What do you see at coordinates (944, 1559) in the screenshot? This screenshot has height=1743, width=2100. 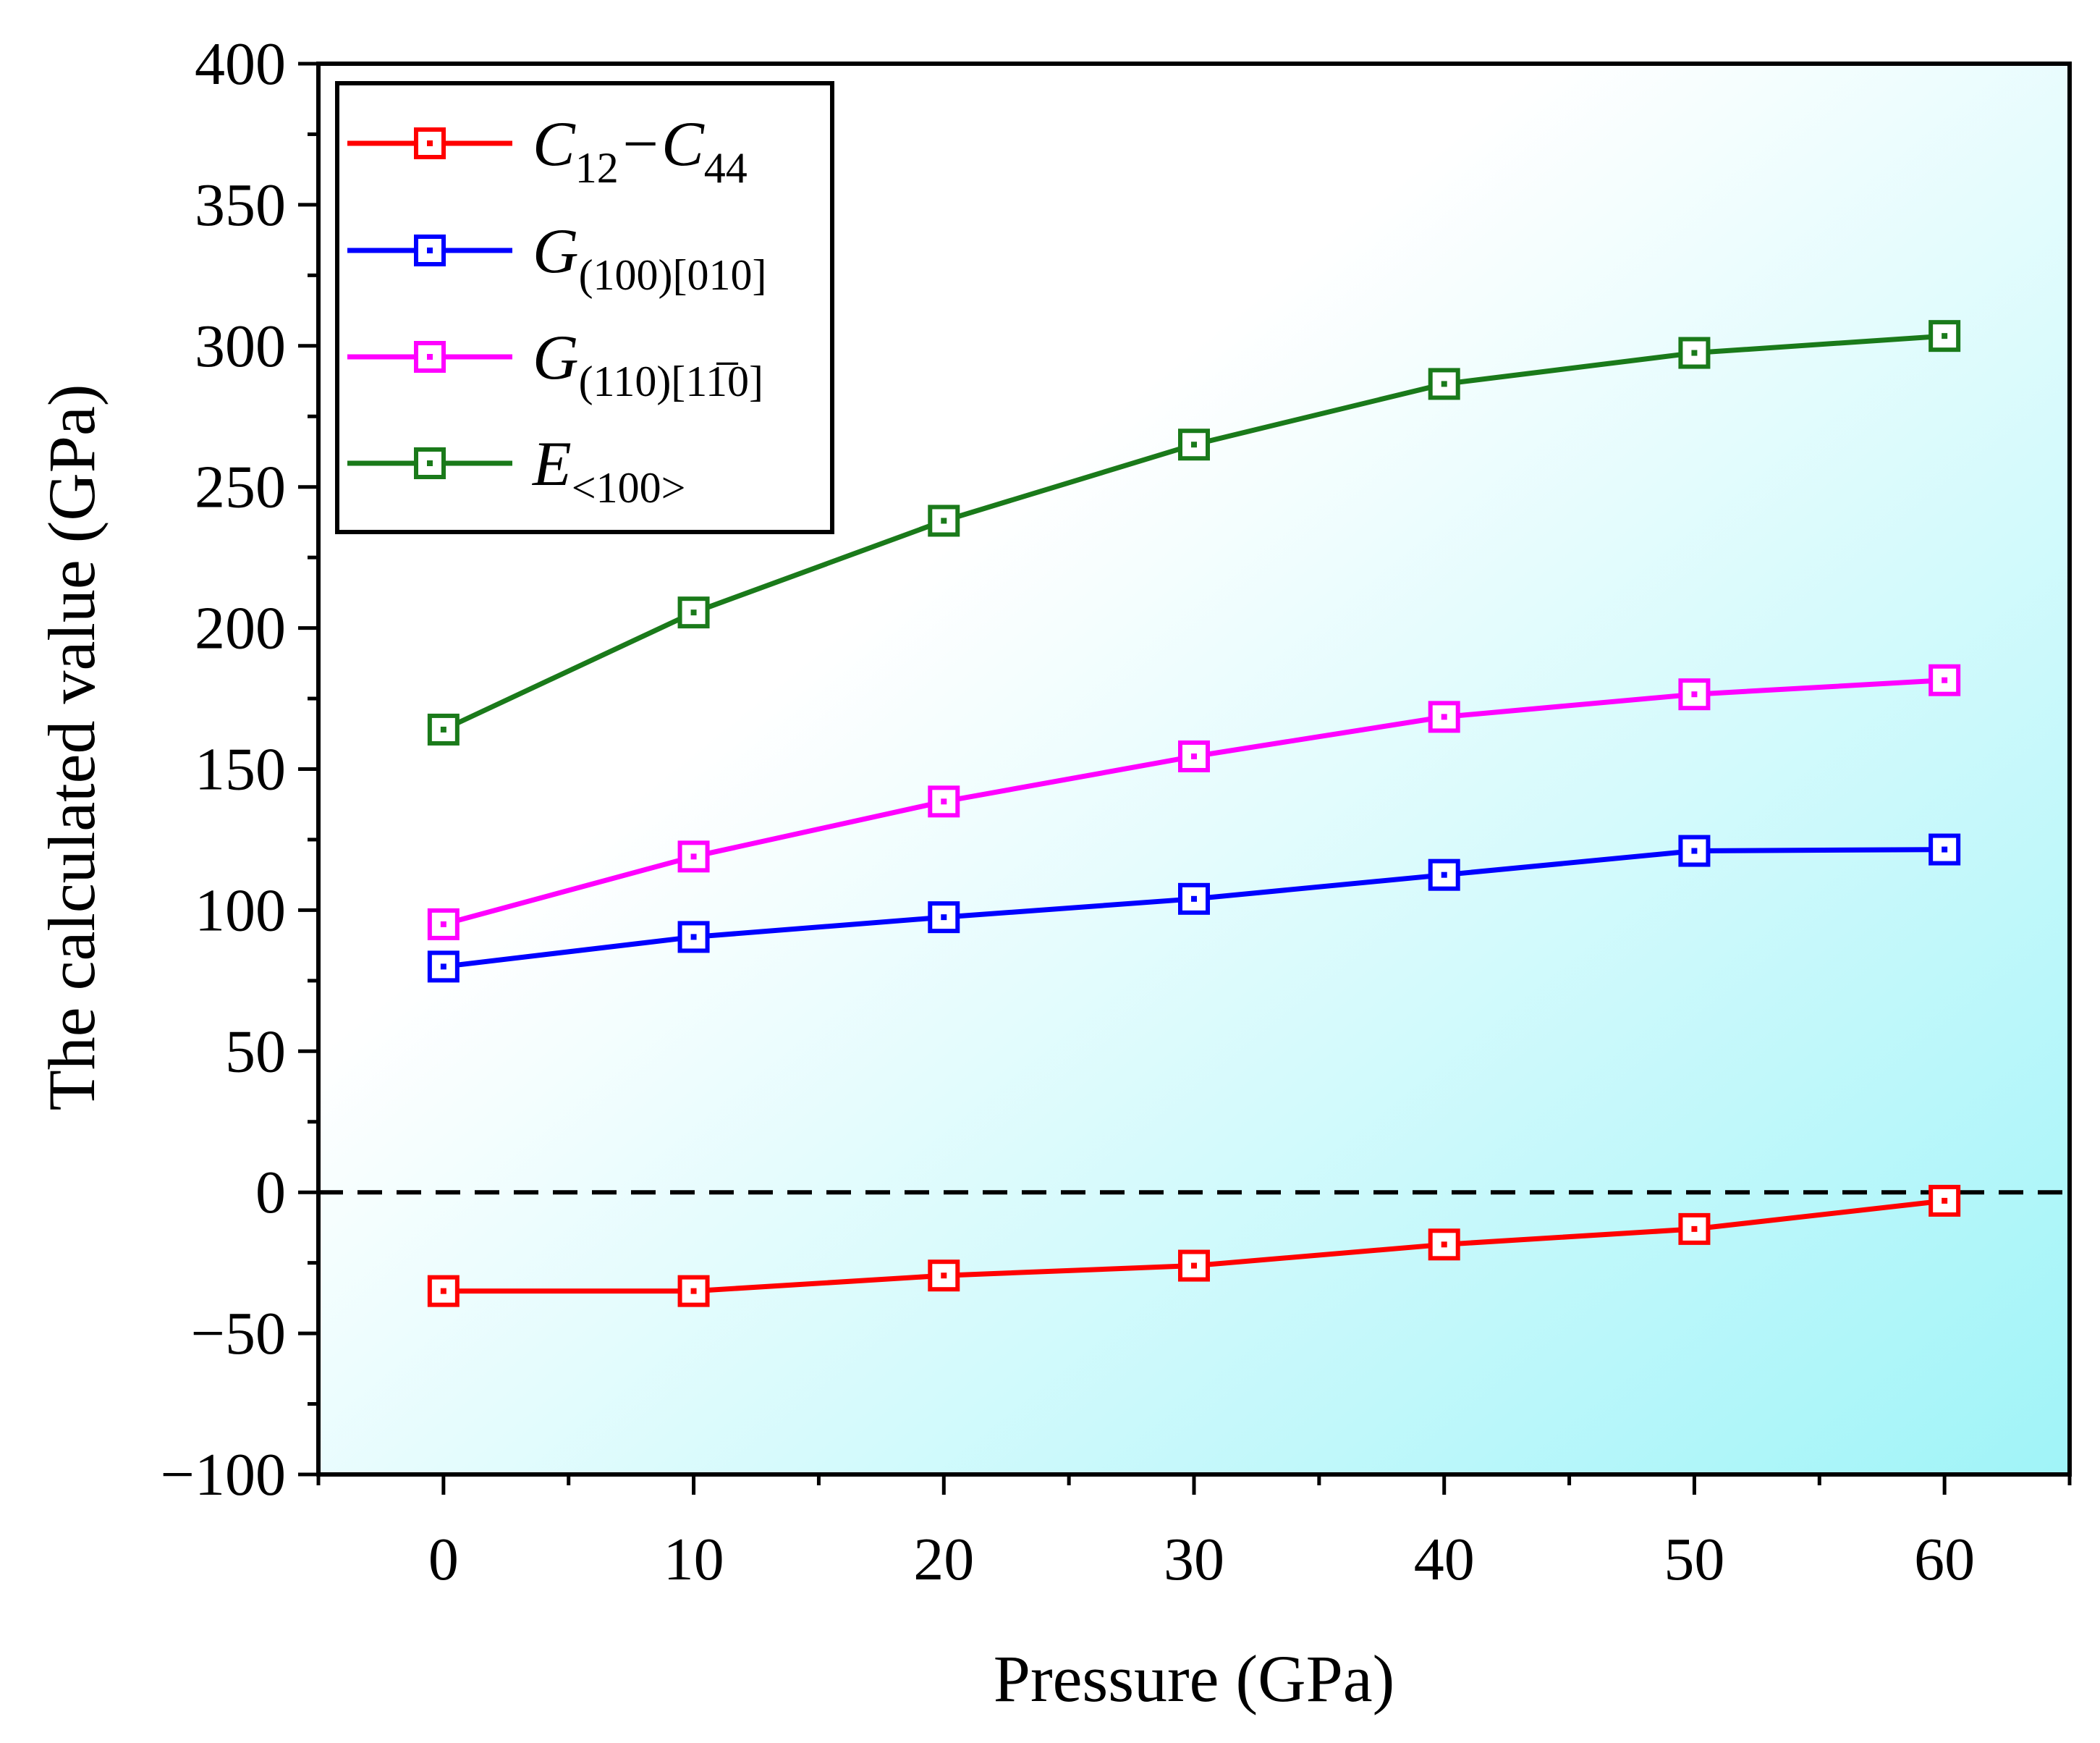 I see `x-tick-label: 20` at bounding box center [944, 1559].